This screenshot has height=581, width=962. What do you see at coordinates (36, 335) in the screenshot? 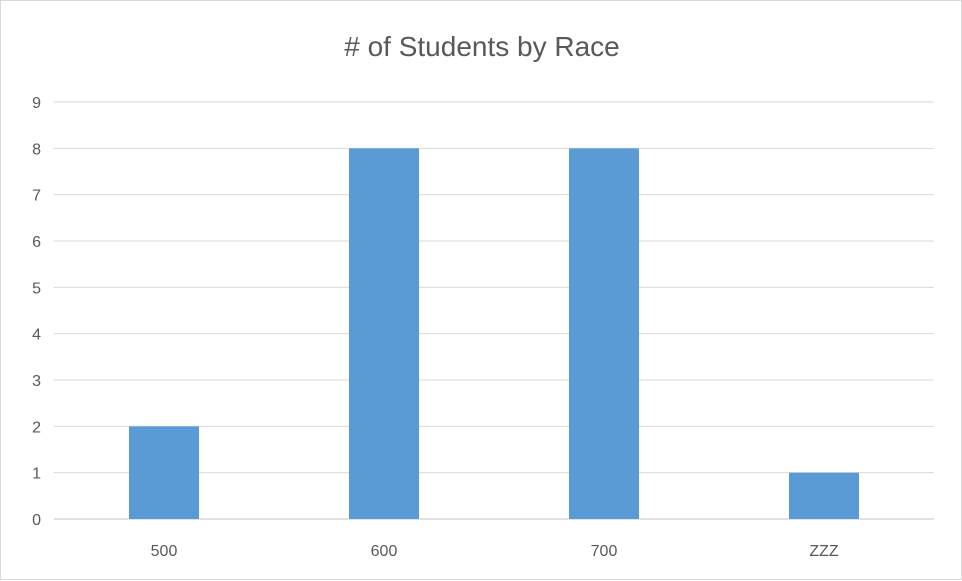
I see `y-tick-label: 4` at bounding box center [36, 335].